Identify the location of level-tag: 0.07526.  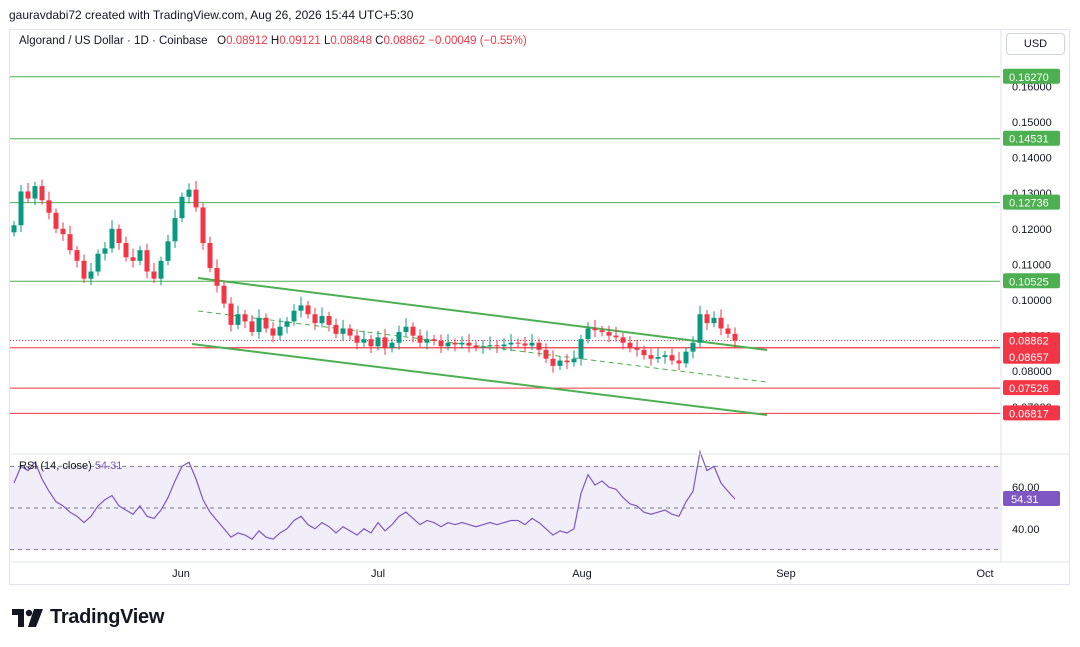
(1029, 389).